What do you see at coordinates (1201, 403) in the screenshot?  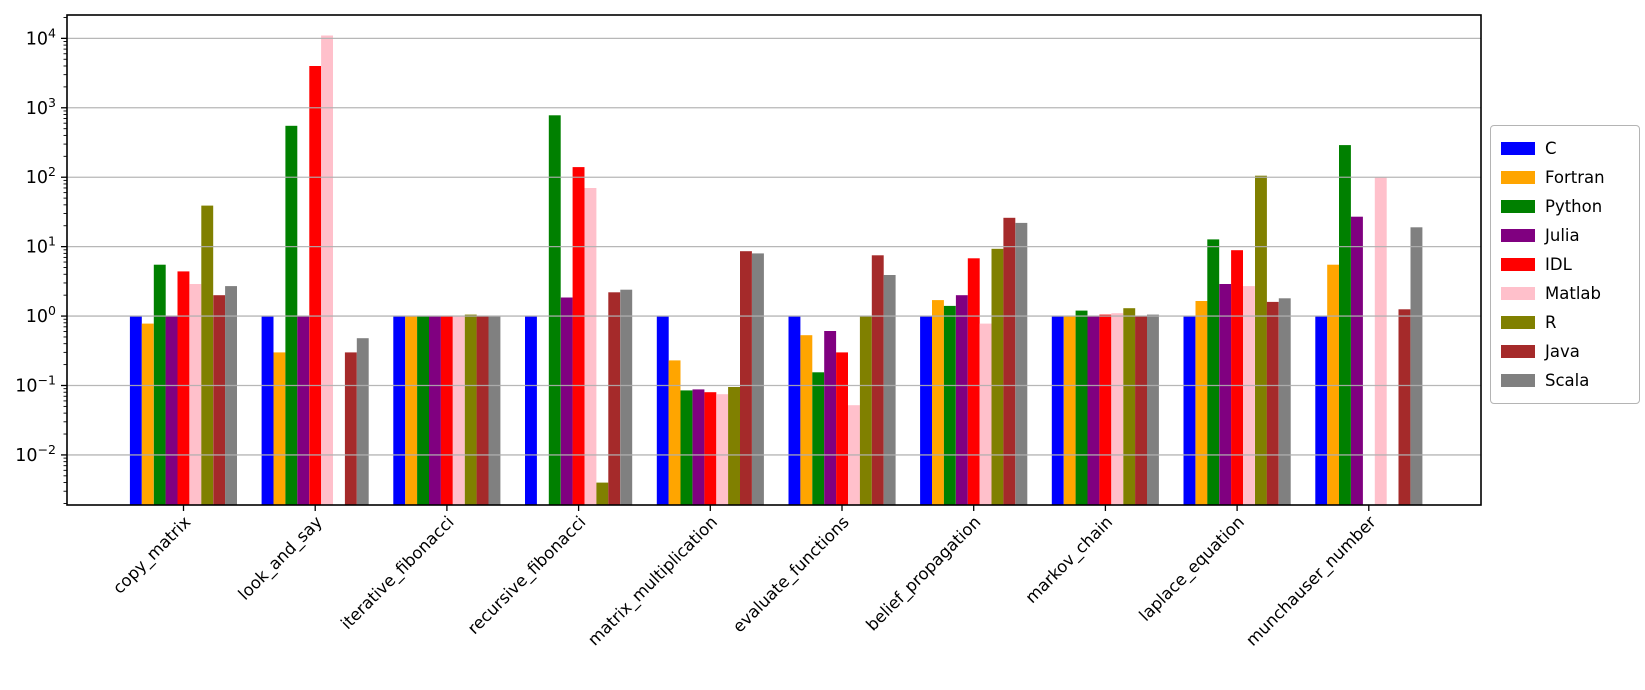 I see `bar-laplace_equation-Fortran` at bounding box center [1201, 403].